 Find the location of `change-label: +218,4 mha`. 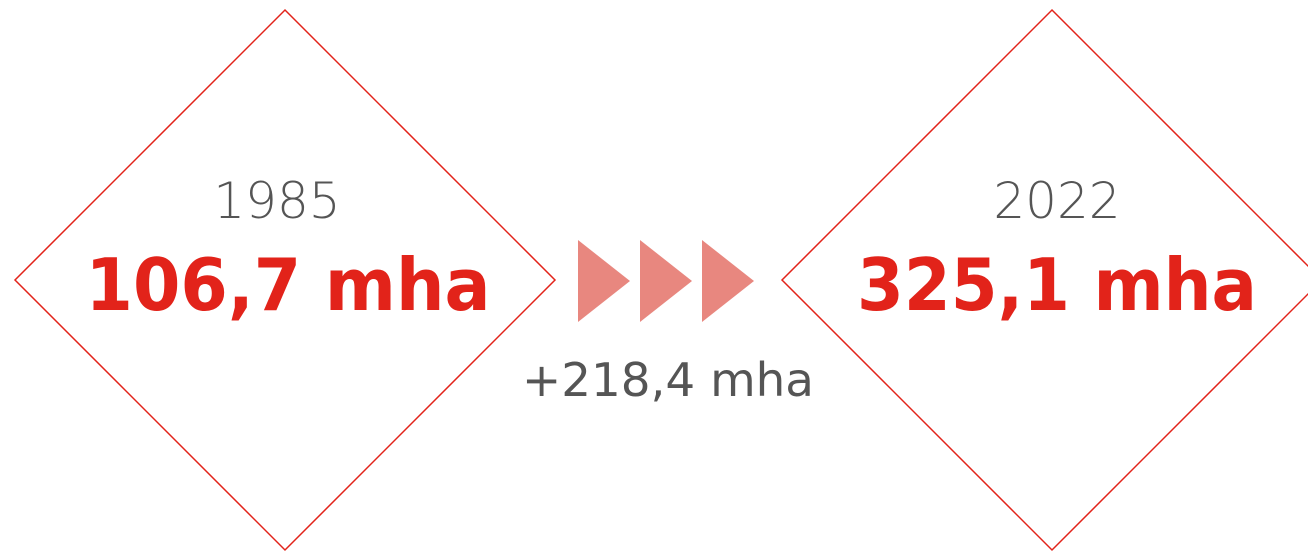

change-label: +218,4 mha is located at coordinates (668, 380).